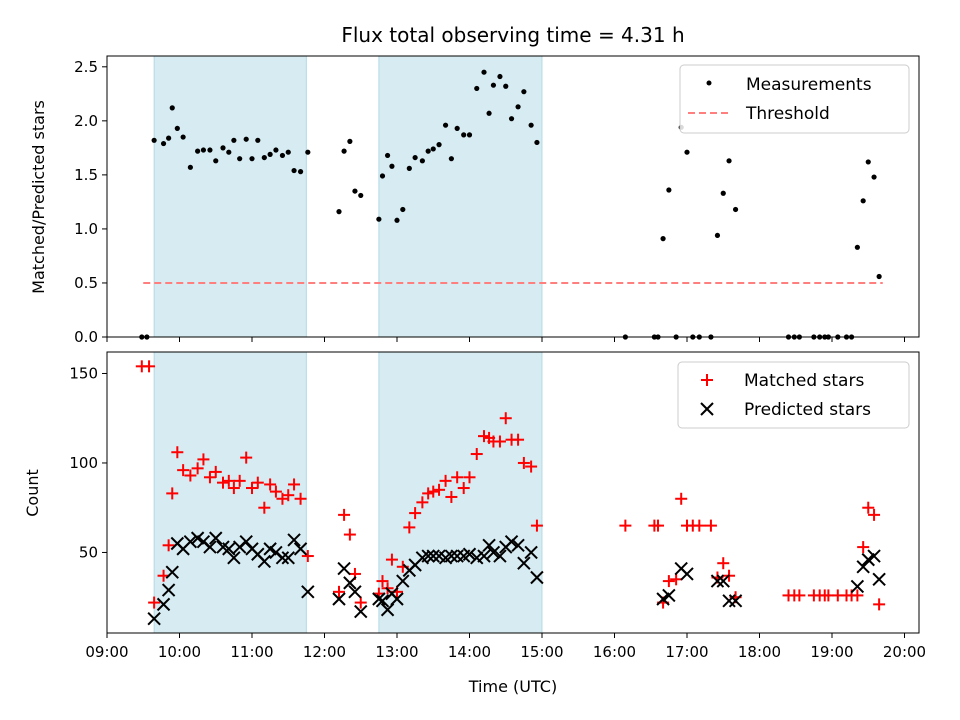 The image size is (960, 720). What do you see at coordinates (396, 652) in the screenshot?
I see `x-tick-label: 13:00` at bounding box center [396, 652].